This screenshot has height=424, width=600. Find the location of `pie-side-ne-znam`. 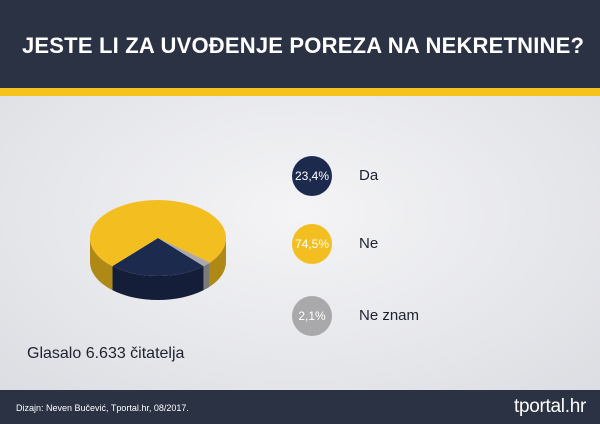

pie-side-ne-znam is located at coordinates (206, 276).